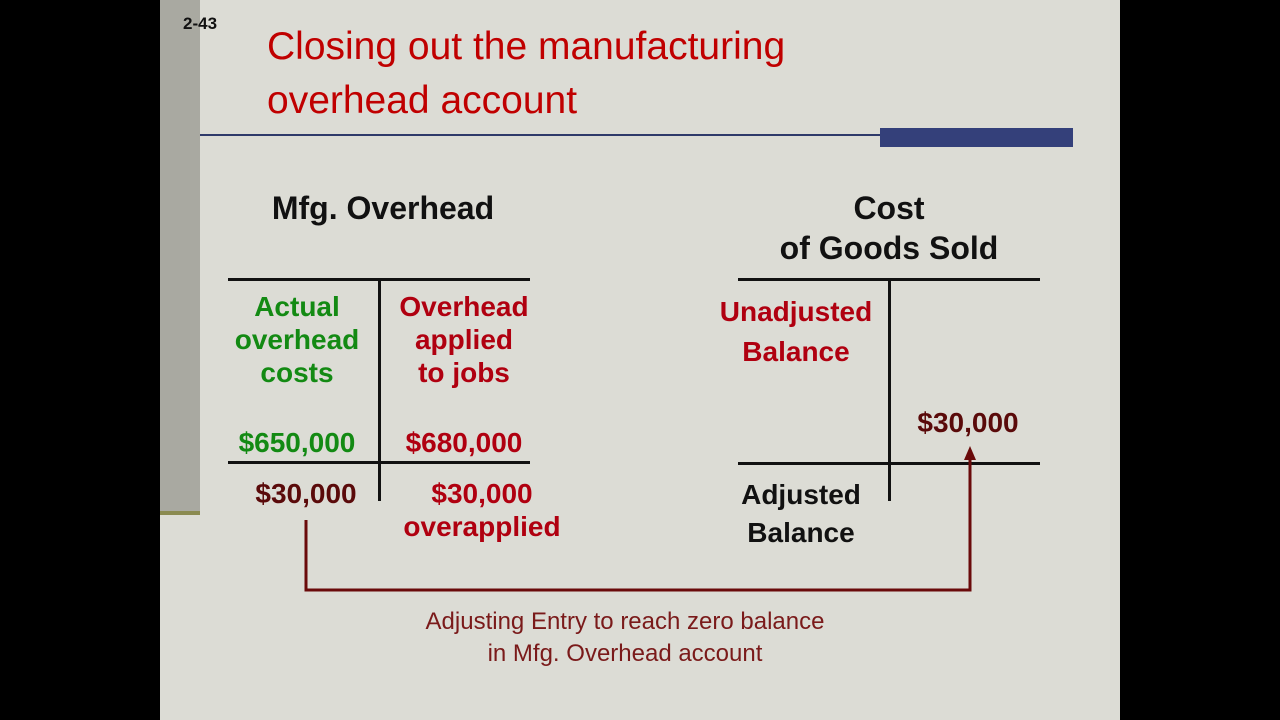 The height and width of the screenshot is (720, 1280). Describe the element at coordinates (297, 372) in the screenshot. I see `debit-label-line: costs` at that location.